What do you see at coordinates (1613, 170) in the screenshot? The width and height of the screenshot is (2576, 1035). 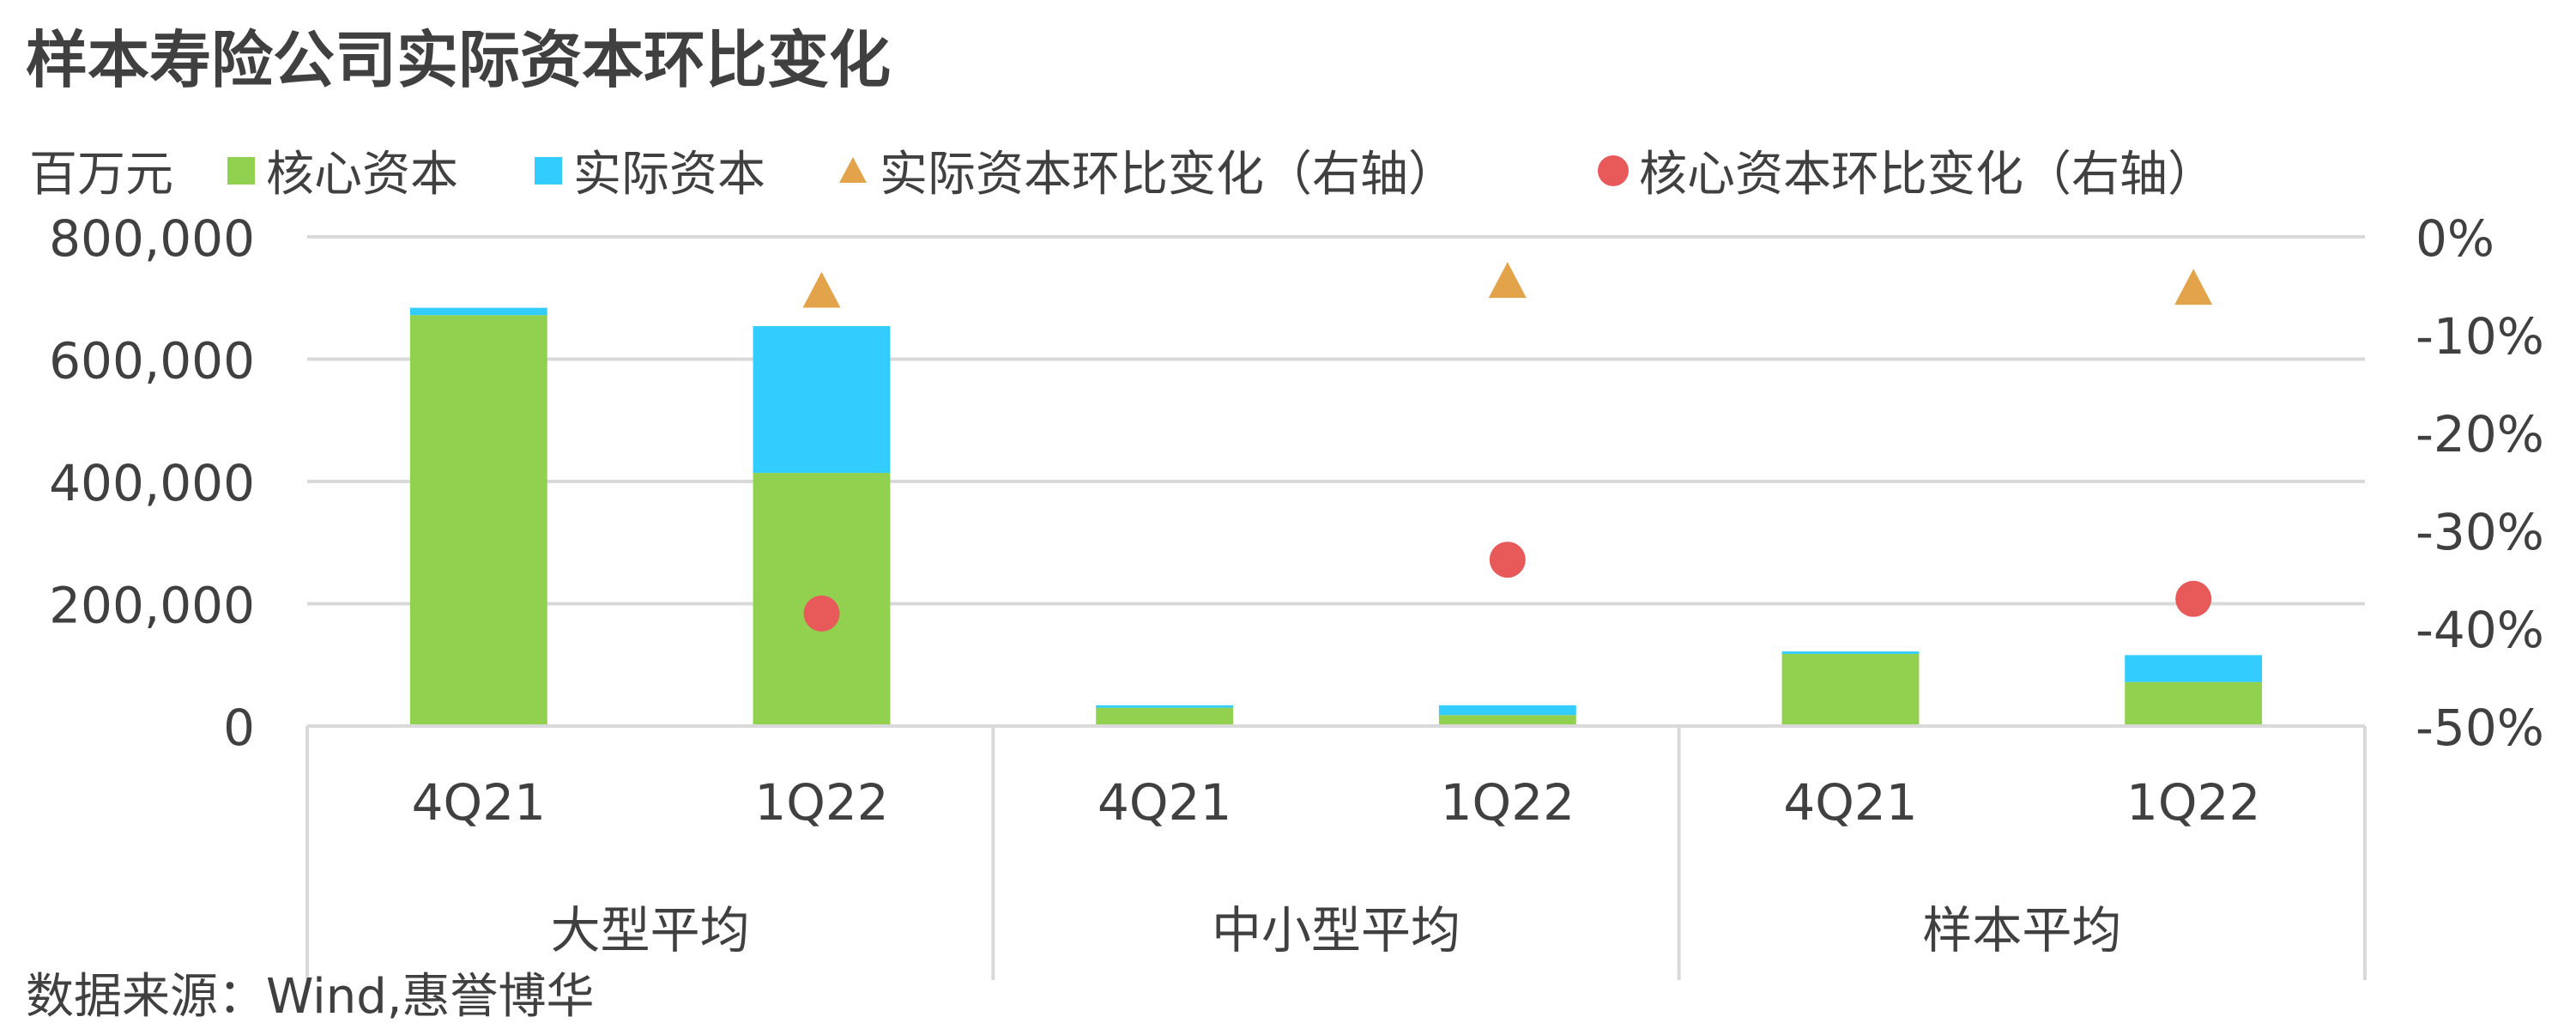 I see `legend-marker-core-change` at bounding box center [1613, 170].